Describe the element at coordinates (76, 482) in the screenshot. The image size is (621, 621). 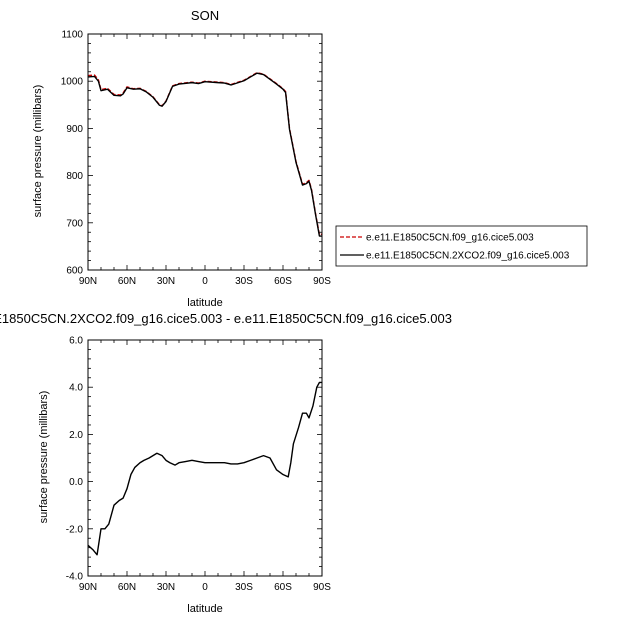
I see `y-tick-label: 0.0` at that location.